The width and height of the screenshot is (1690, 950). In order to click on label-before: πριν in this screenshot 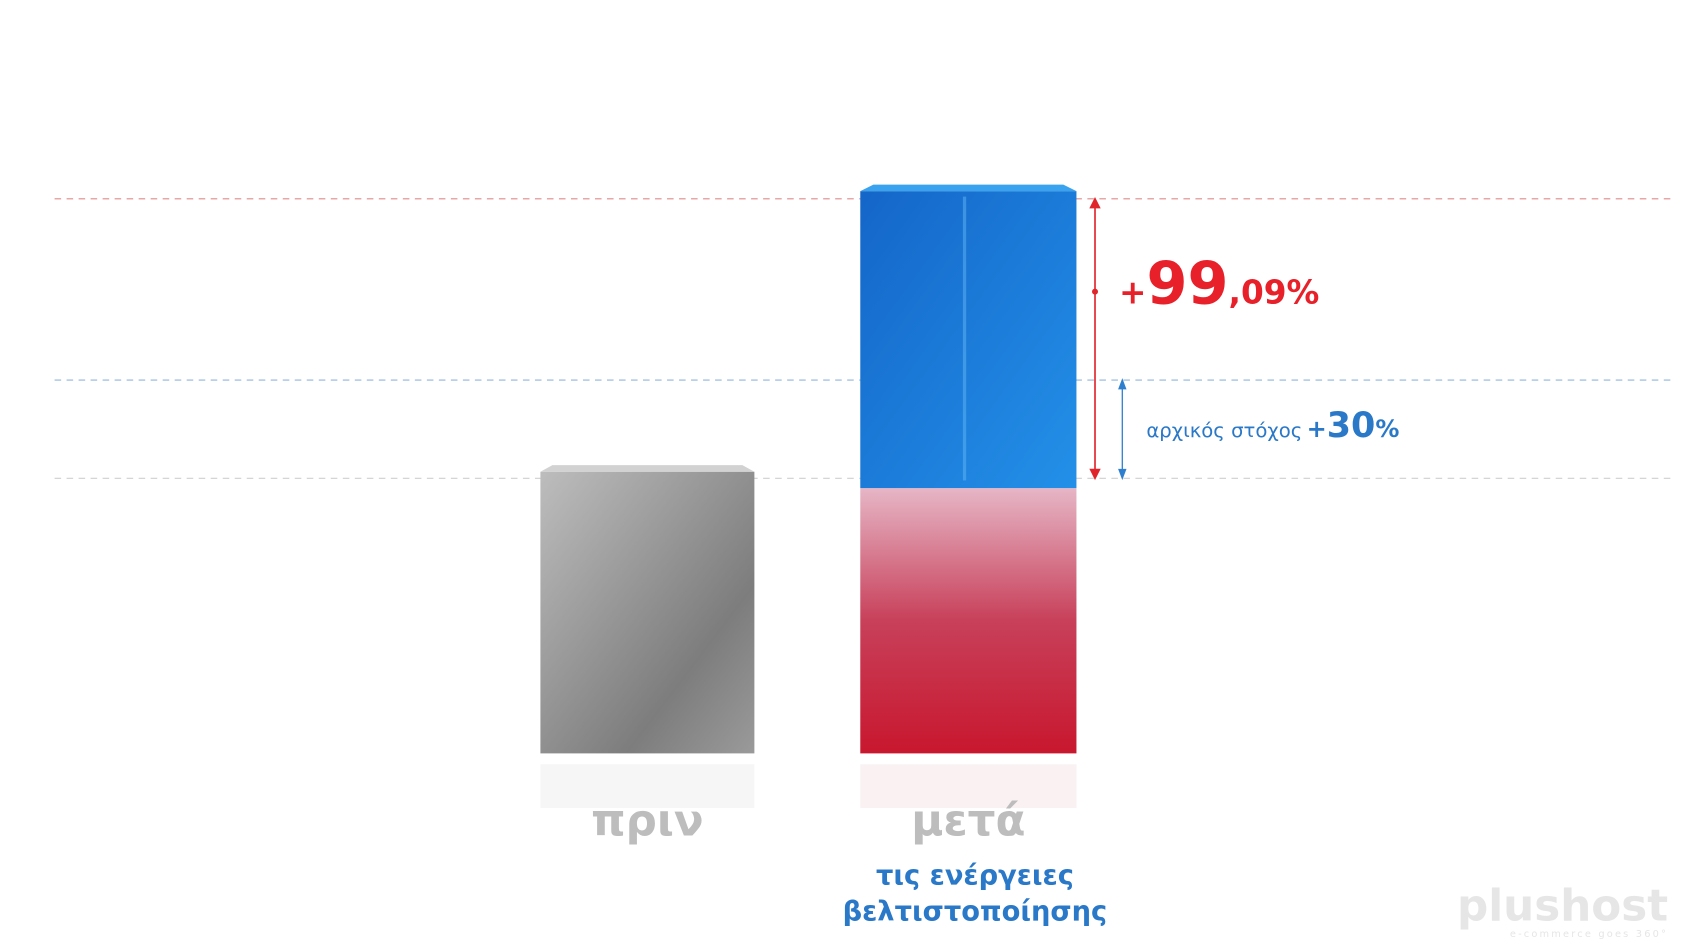, I will do `click(647, 820)`.